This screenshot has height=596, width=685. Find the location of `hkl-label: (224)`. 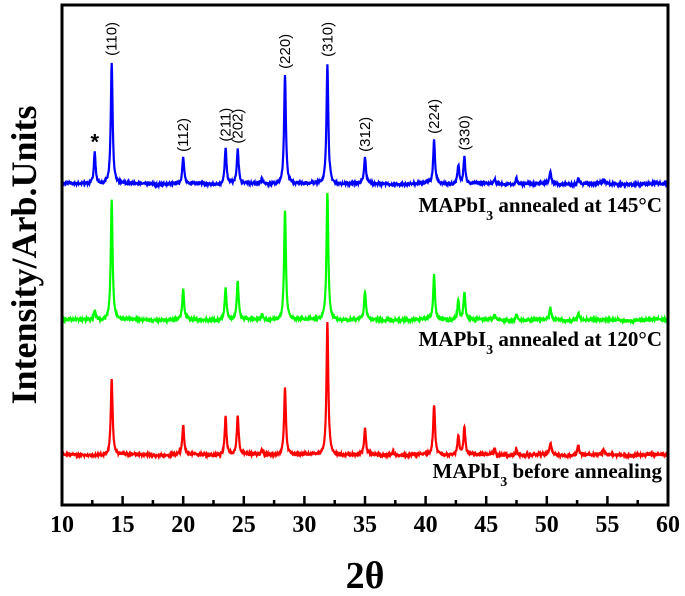

hkl-label: (224) is located at coordinates (434, 116).